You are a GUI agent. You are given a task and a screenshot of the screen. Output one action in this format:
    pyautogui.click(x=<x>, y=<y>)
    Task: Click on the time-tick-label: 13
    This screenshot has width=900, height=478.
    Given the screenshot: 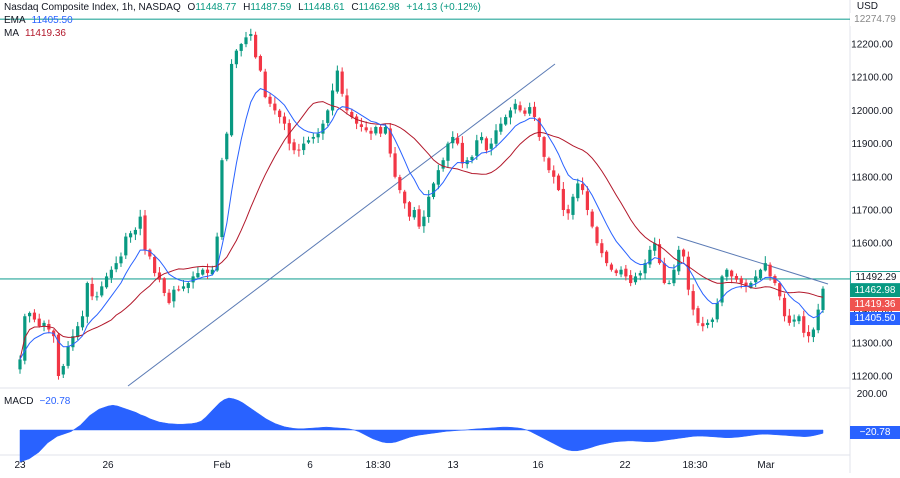 What is the action you would take?
    pyautogui.click(x=453, y=465)
    